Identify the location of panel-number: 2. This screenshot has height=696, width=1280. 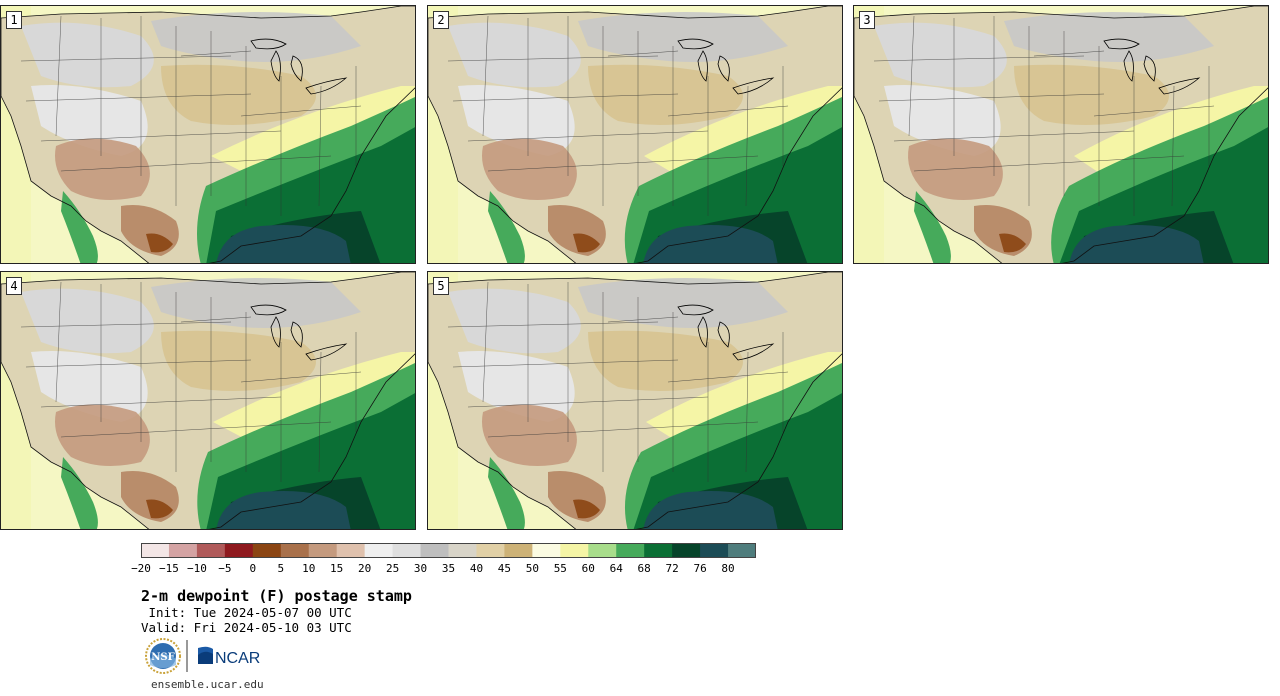
(441, 20).